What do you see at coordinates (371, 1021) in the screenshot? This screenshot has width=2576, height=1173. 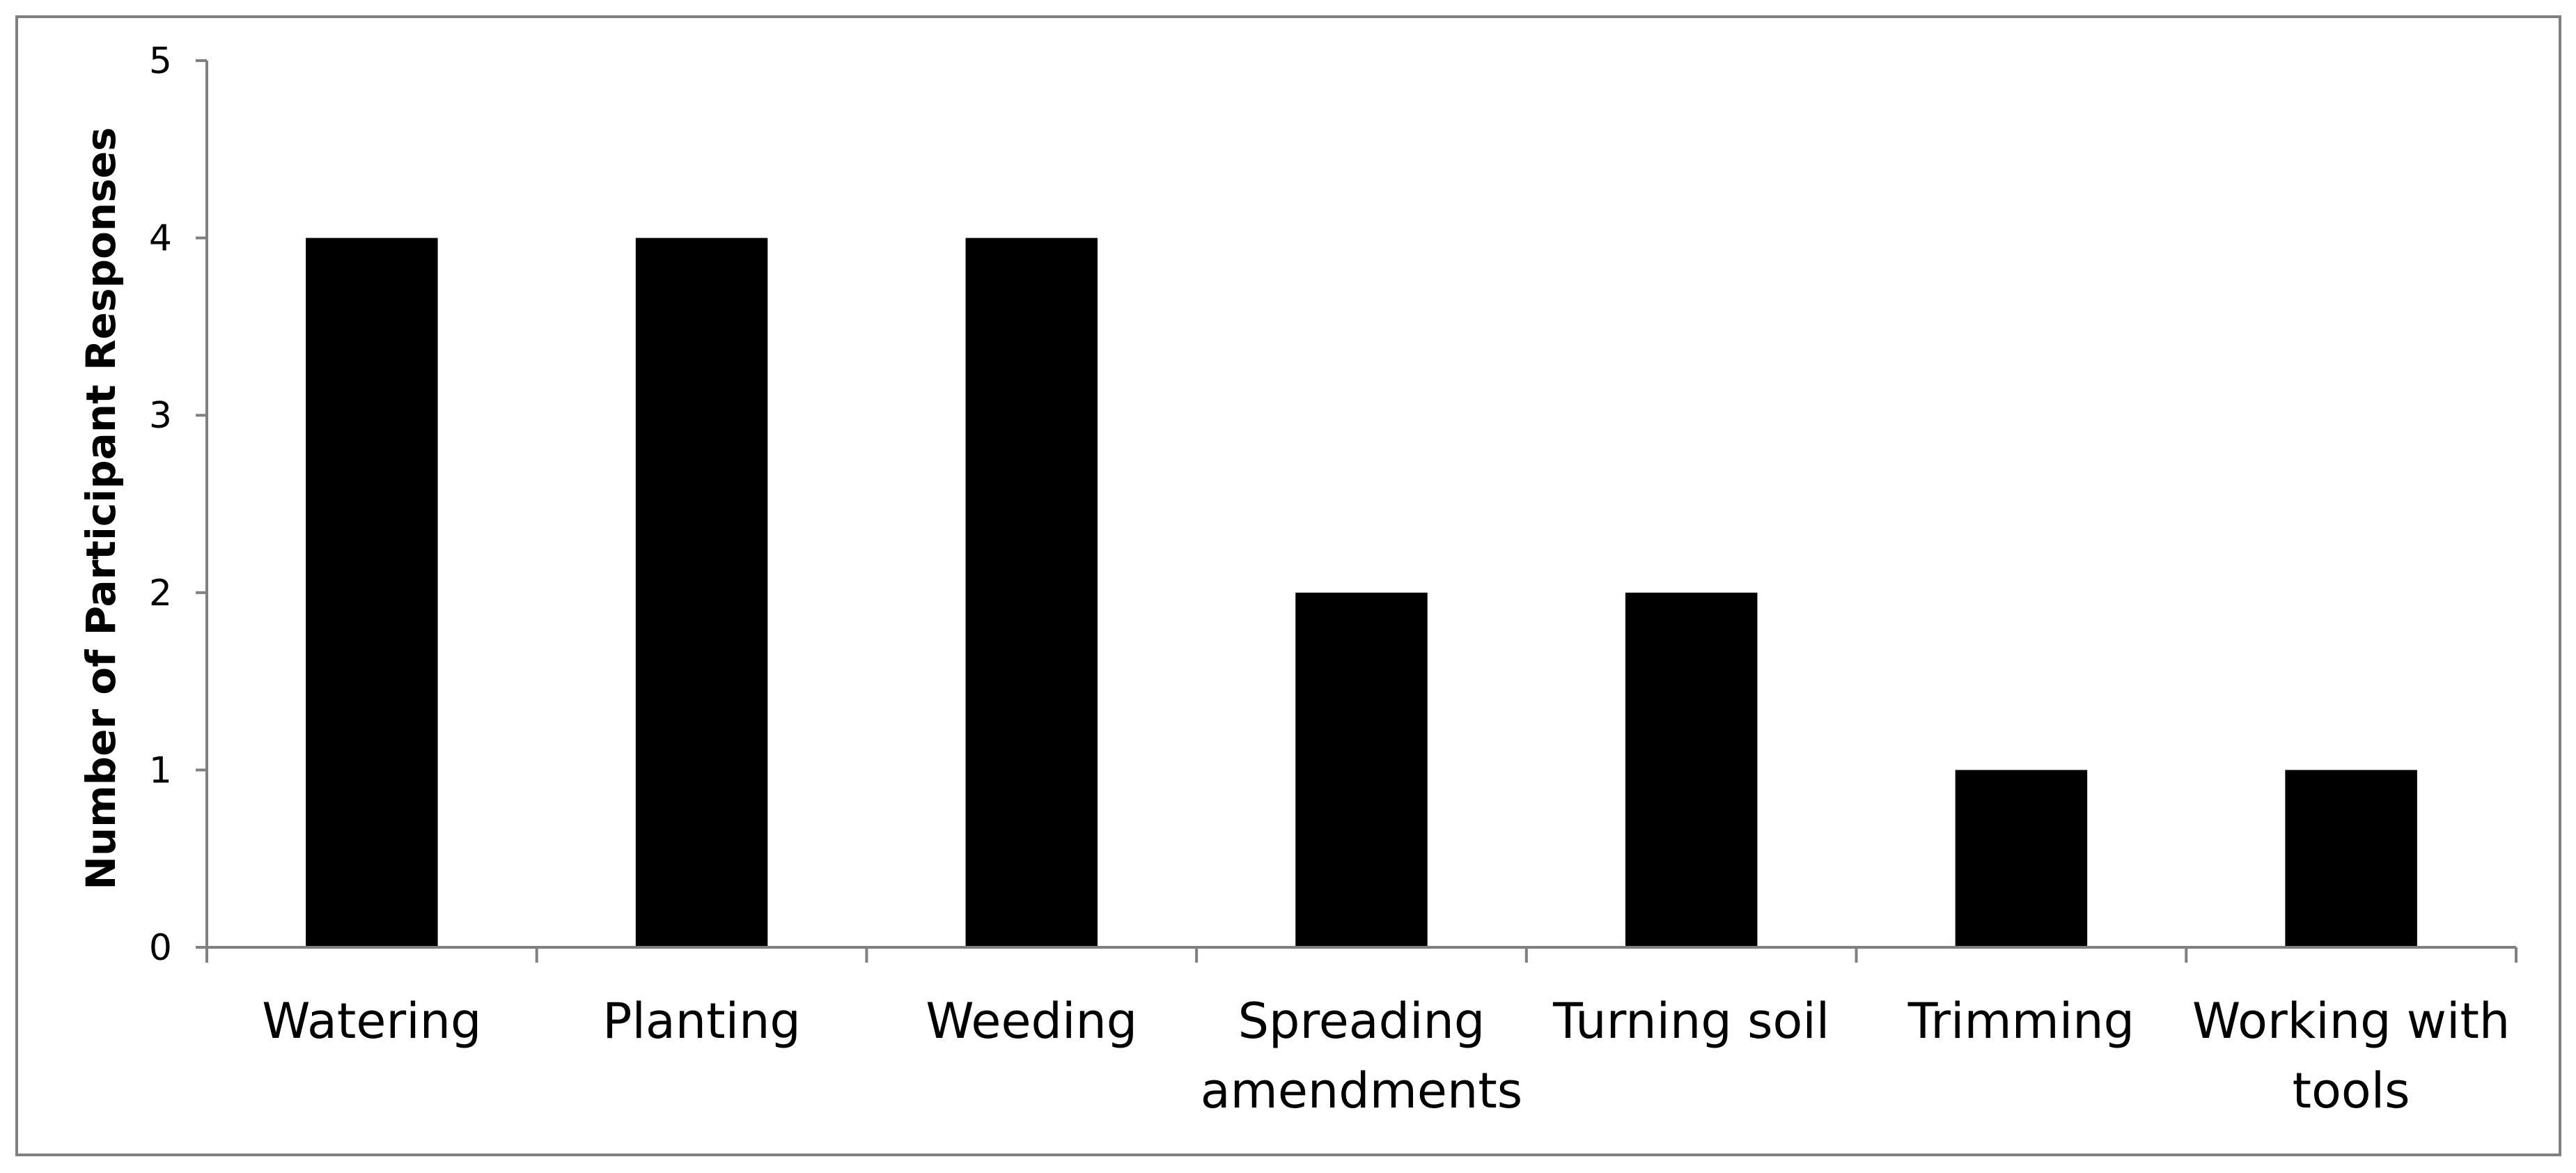 I see `x-category-label: Watering` at bounding box center [371, 1021].